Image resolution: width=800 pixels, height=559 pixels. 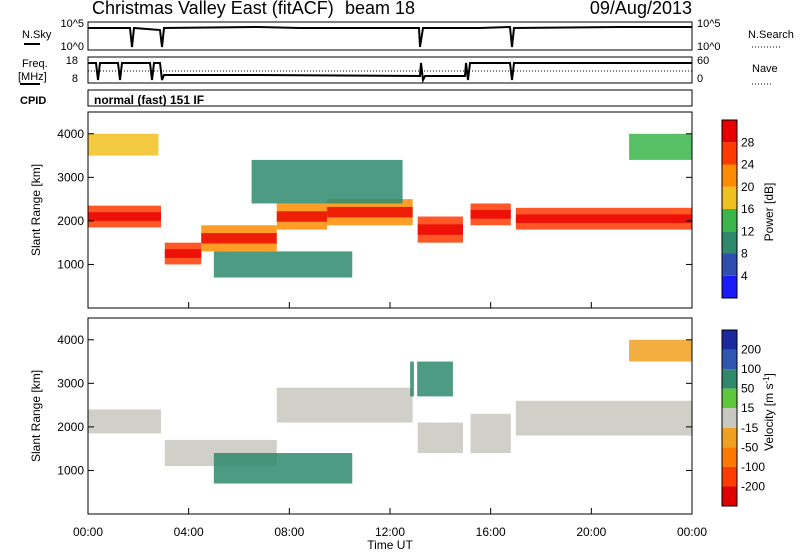 I want to click on nave-tick-top: 60, so click(x=703, y=61).